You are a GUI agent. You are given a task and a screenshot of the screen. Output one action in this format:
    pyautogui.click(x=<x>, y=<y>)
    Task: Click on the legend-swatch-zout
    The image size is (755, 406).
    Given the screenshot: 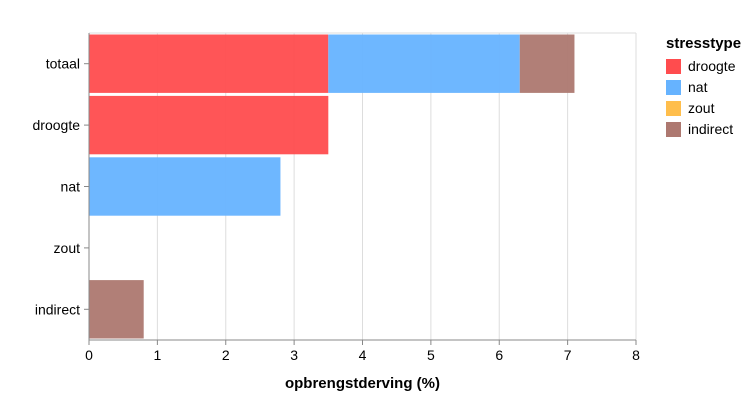 What is the action you would take?
    pyautogui.click(x=673, y=108)
    